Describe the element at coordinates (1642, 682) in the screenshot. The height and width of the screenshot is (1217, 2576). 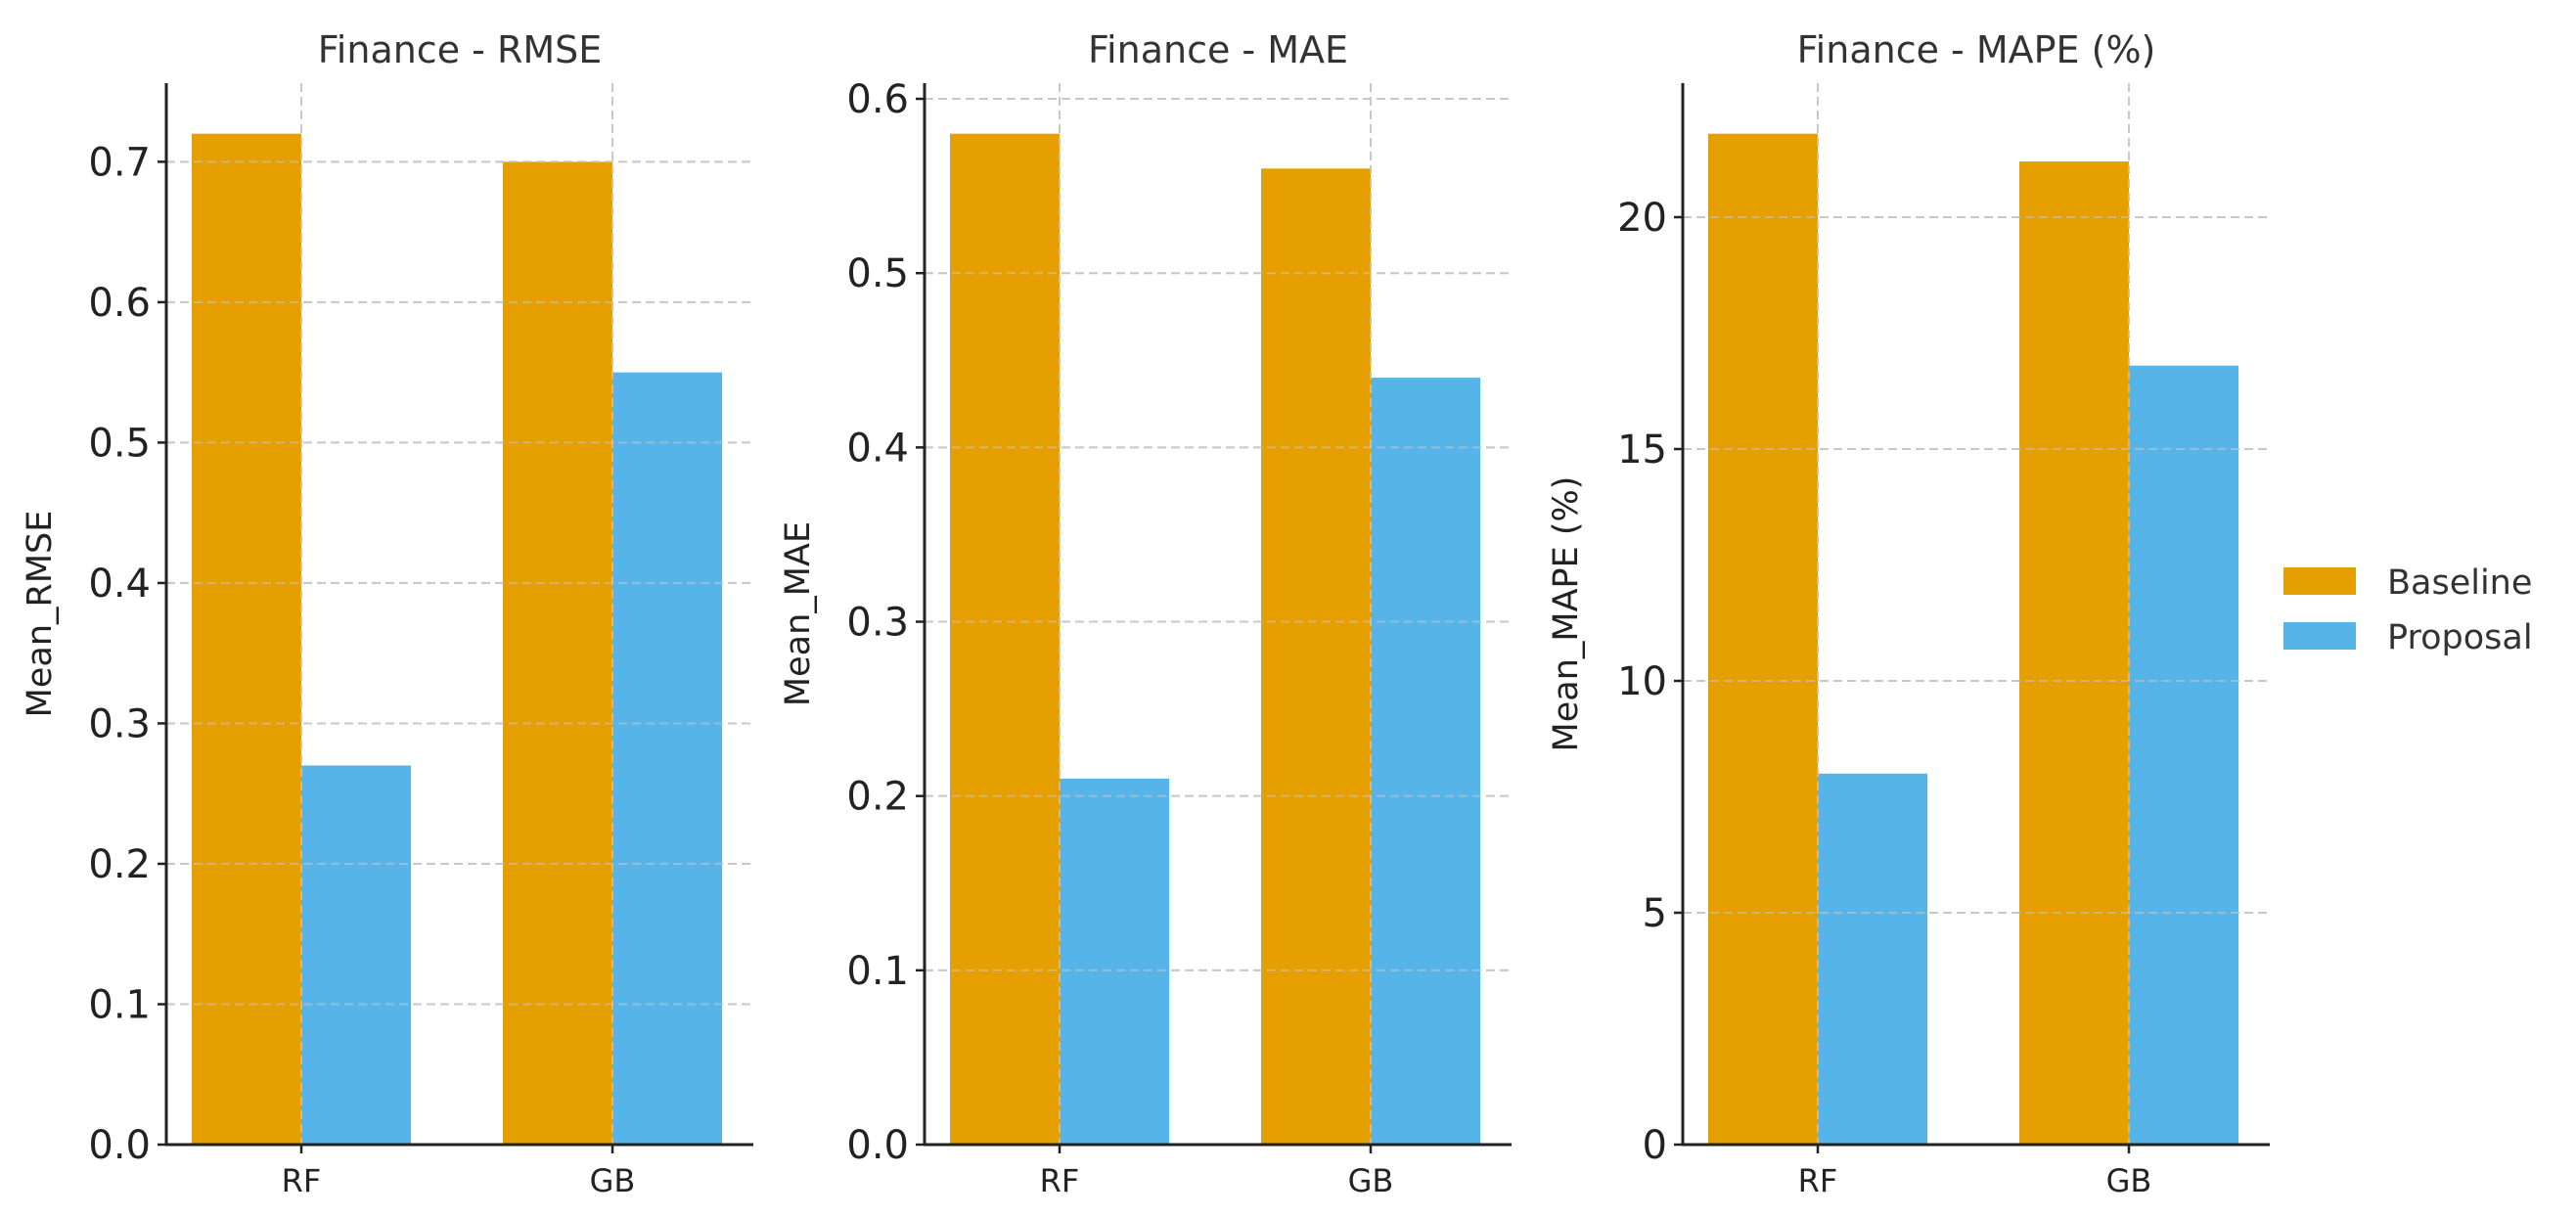
I see `y-tick-label: 10` at that location.